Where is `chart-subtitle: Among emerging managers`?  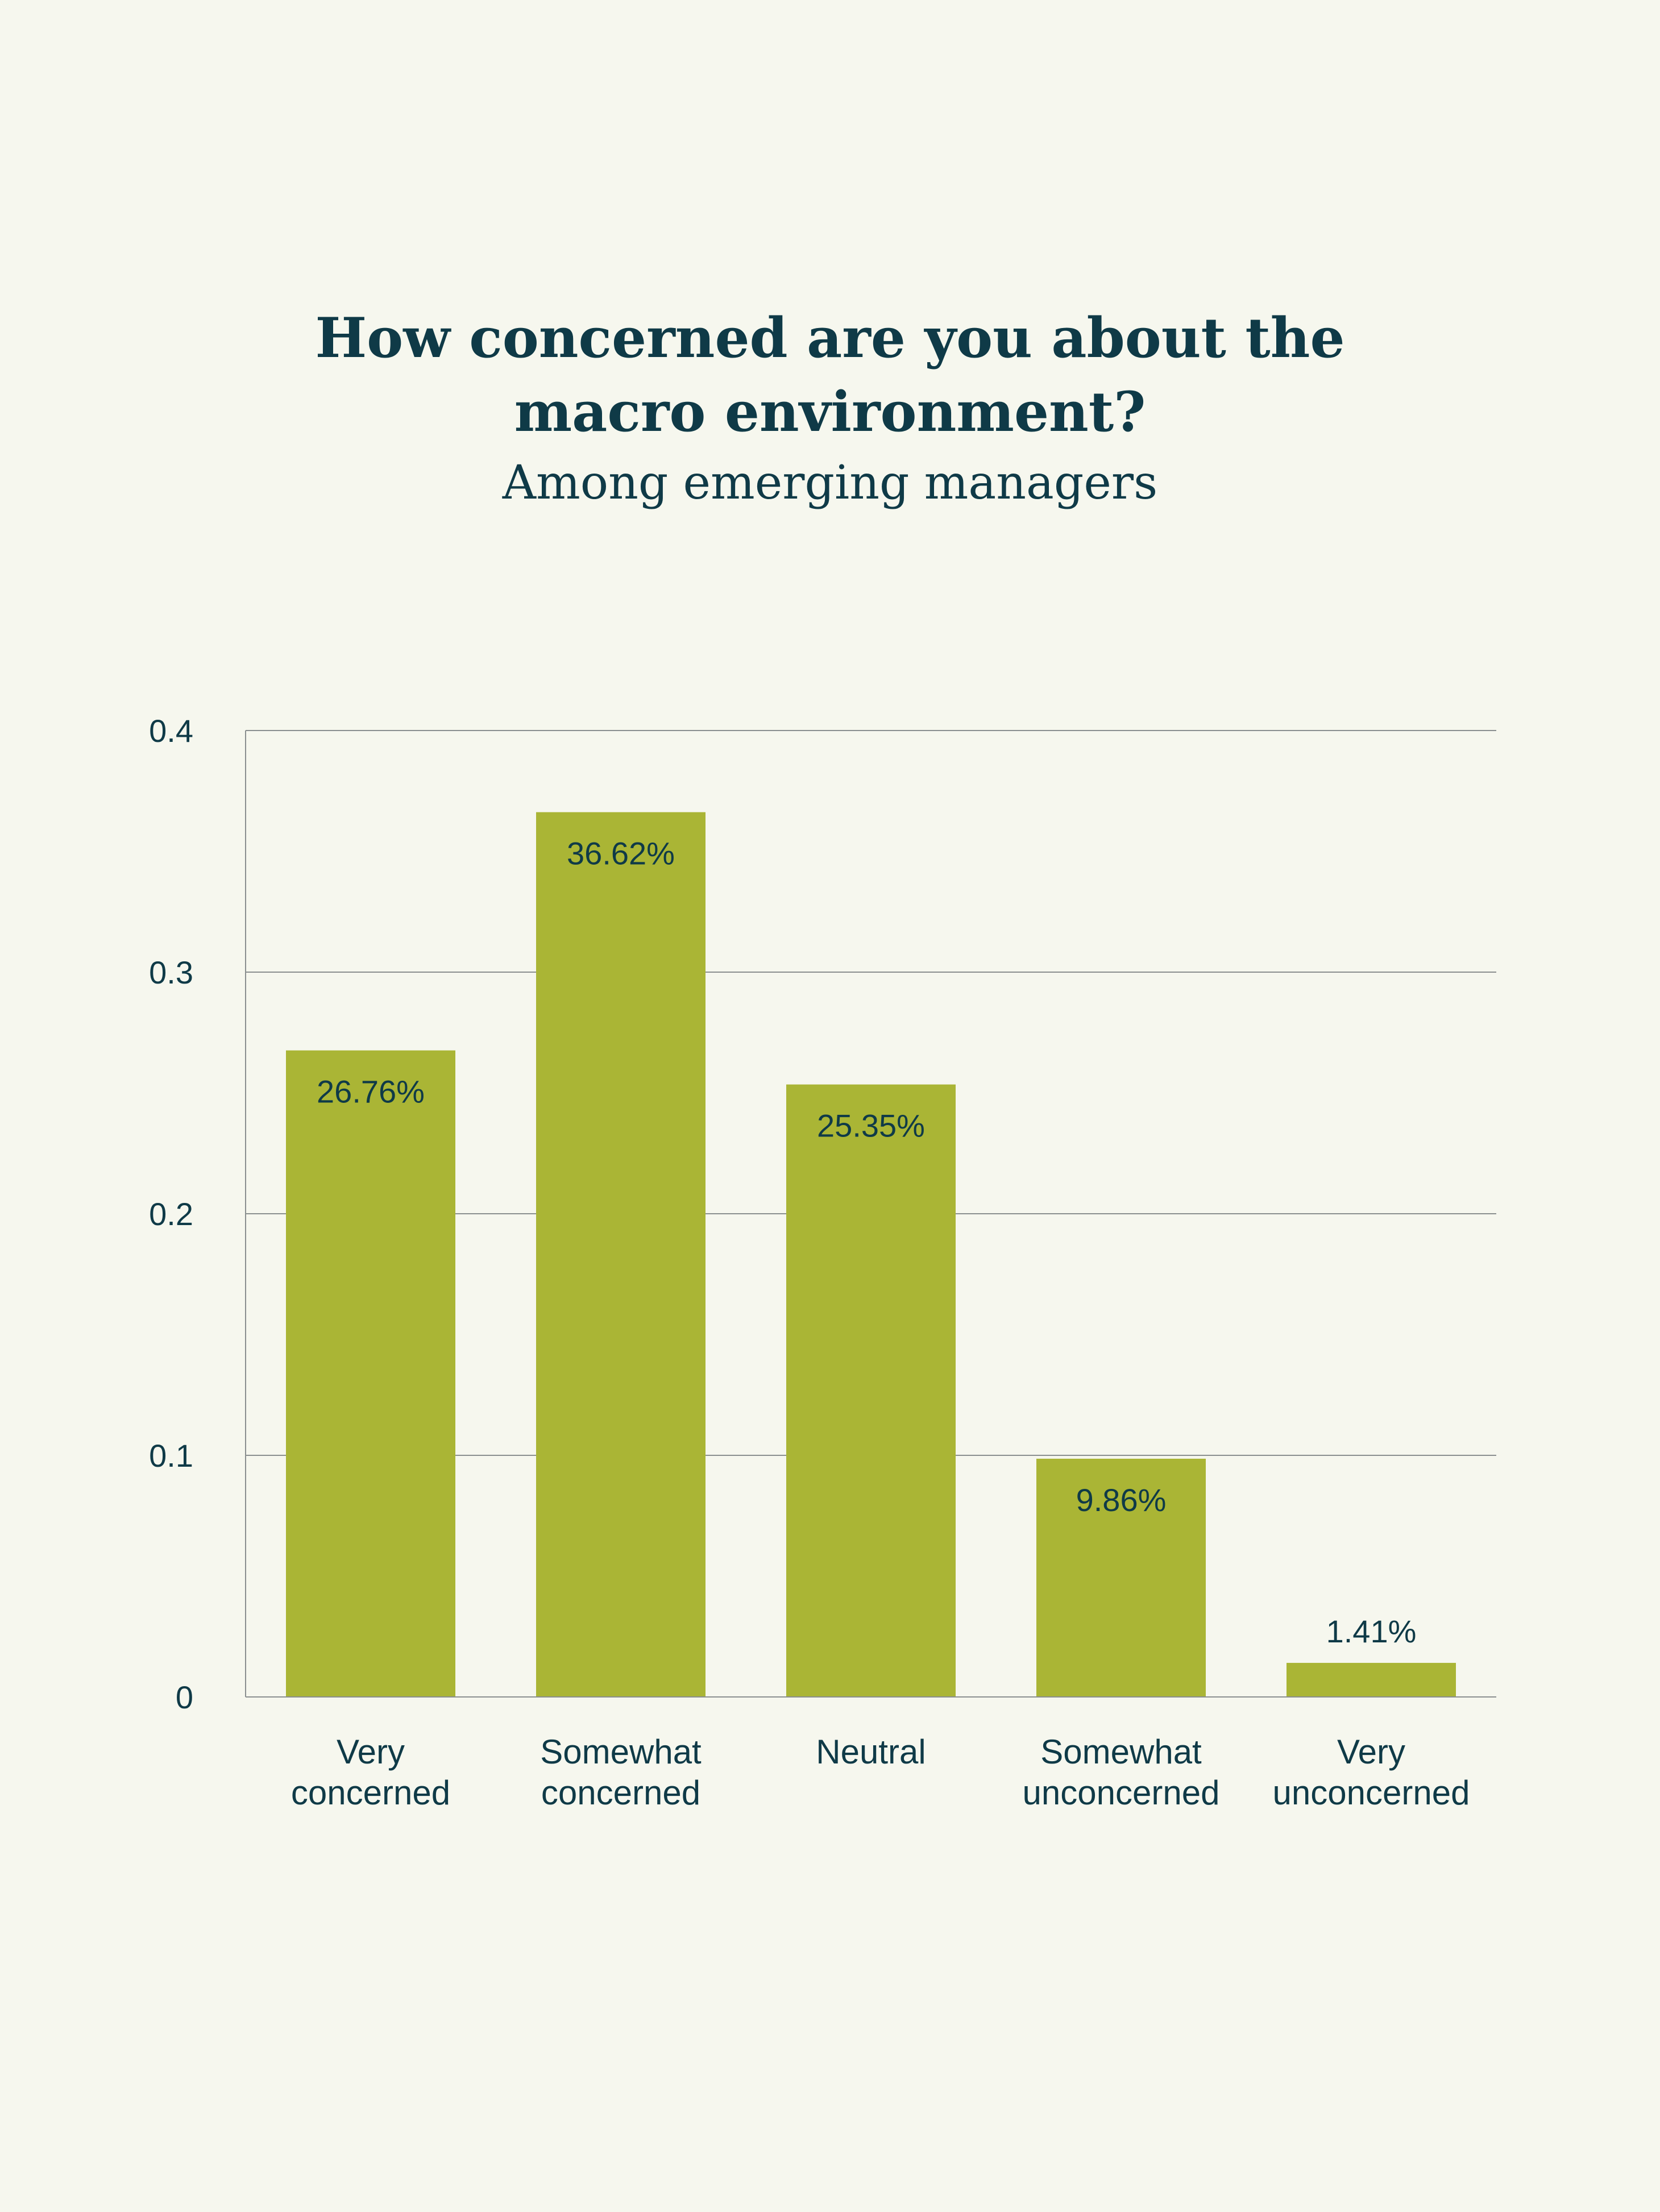 chart-subtitle: Among emerging managers is located at coordinates (830, 483).